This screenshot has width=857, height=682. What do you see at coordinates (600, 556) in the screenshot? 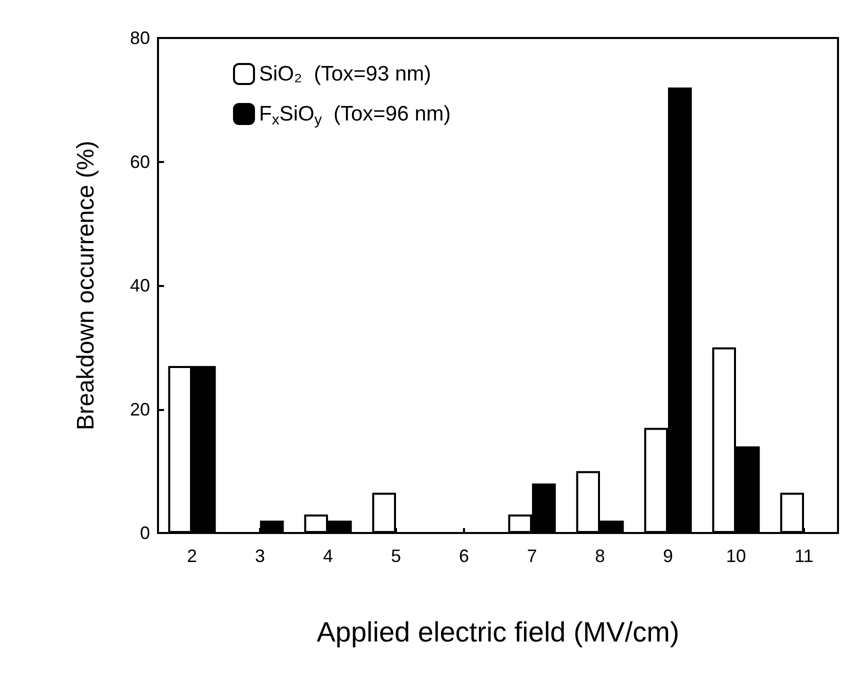
I see `x-tick-label: 8` at bounding box center [600, 556].